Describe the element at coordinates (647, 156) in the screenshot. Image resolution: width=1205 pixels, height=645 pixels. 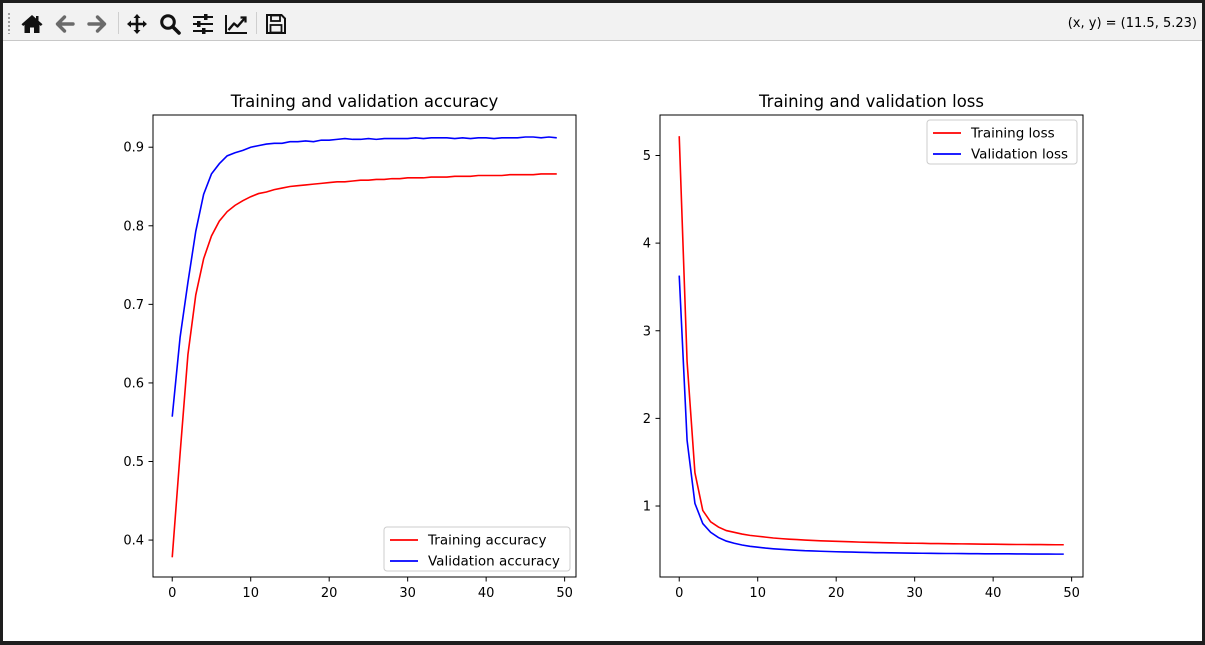
I see `y-tick-label: 5` at that location.